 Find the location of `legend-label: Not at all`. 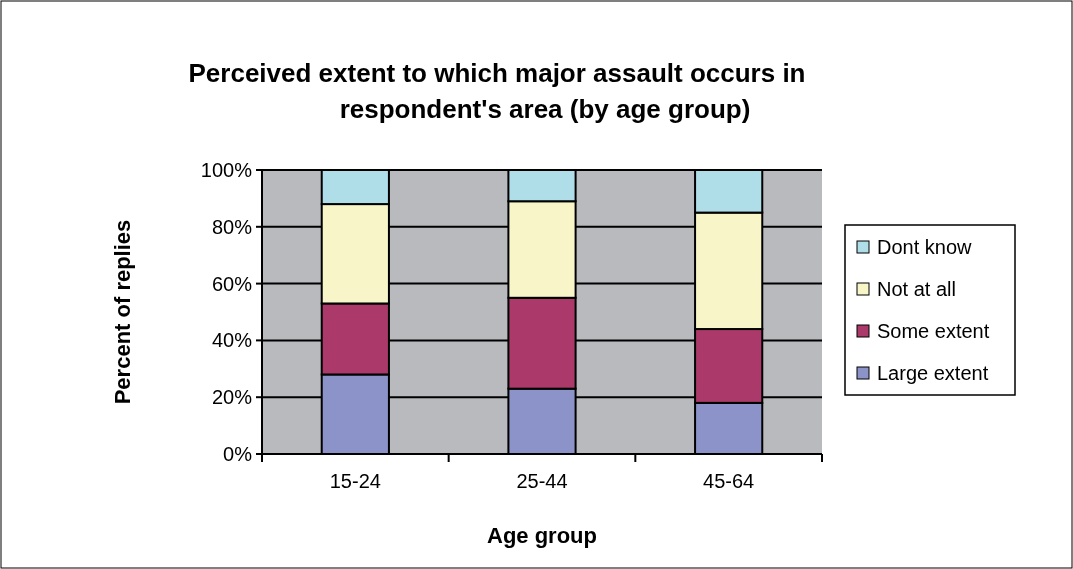

legend-label: Not at all is located at coordinates (916, 289).